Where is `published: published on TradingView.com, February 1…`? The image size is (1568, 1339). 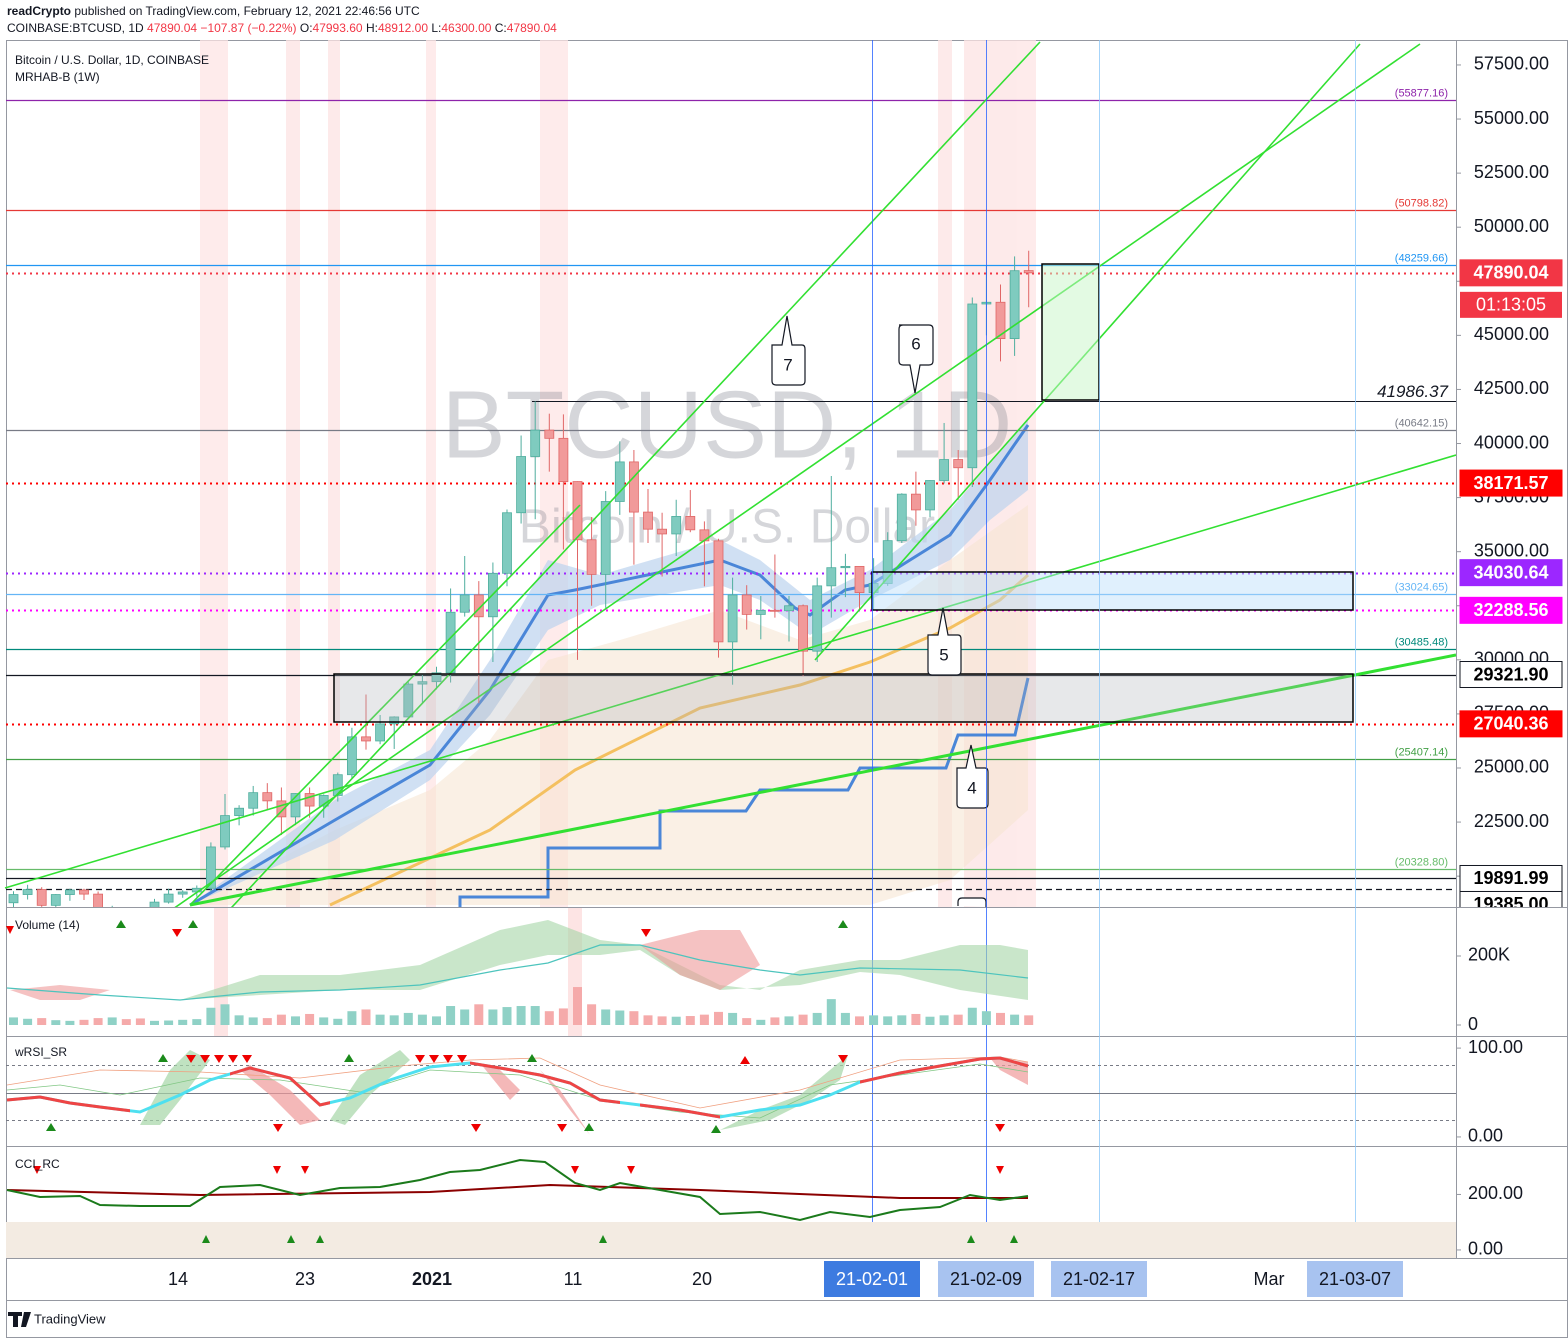
published: published on TradingView.com, February 1… is located at coordinates (247, 11).